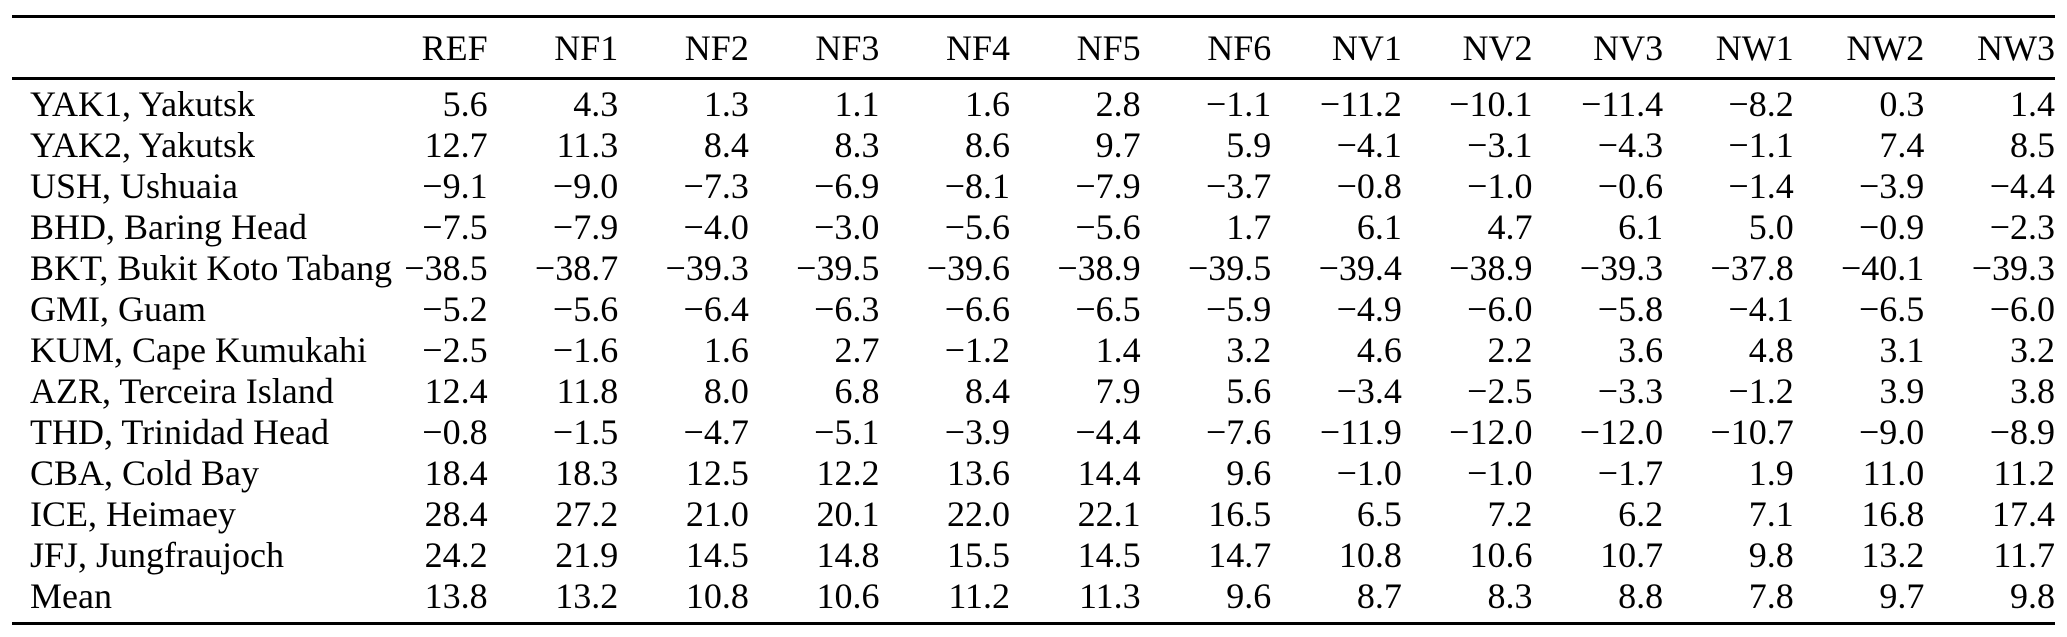  I want to click on value-cell: −7.6, so click(1238, 432).